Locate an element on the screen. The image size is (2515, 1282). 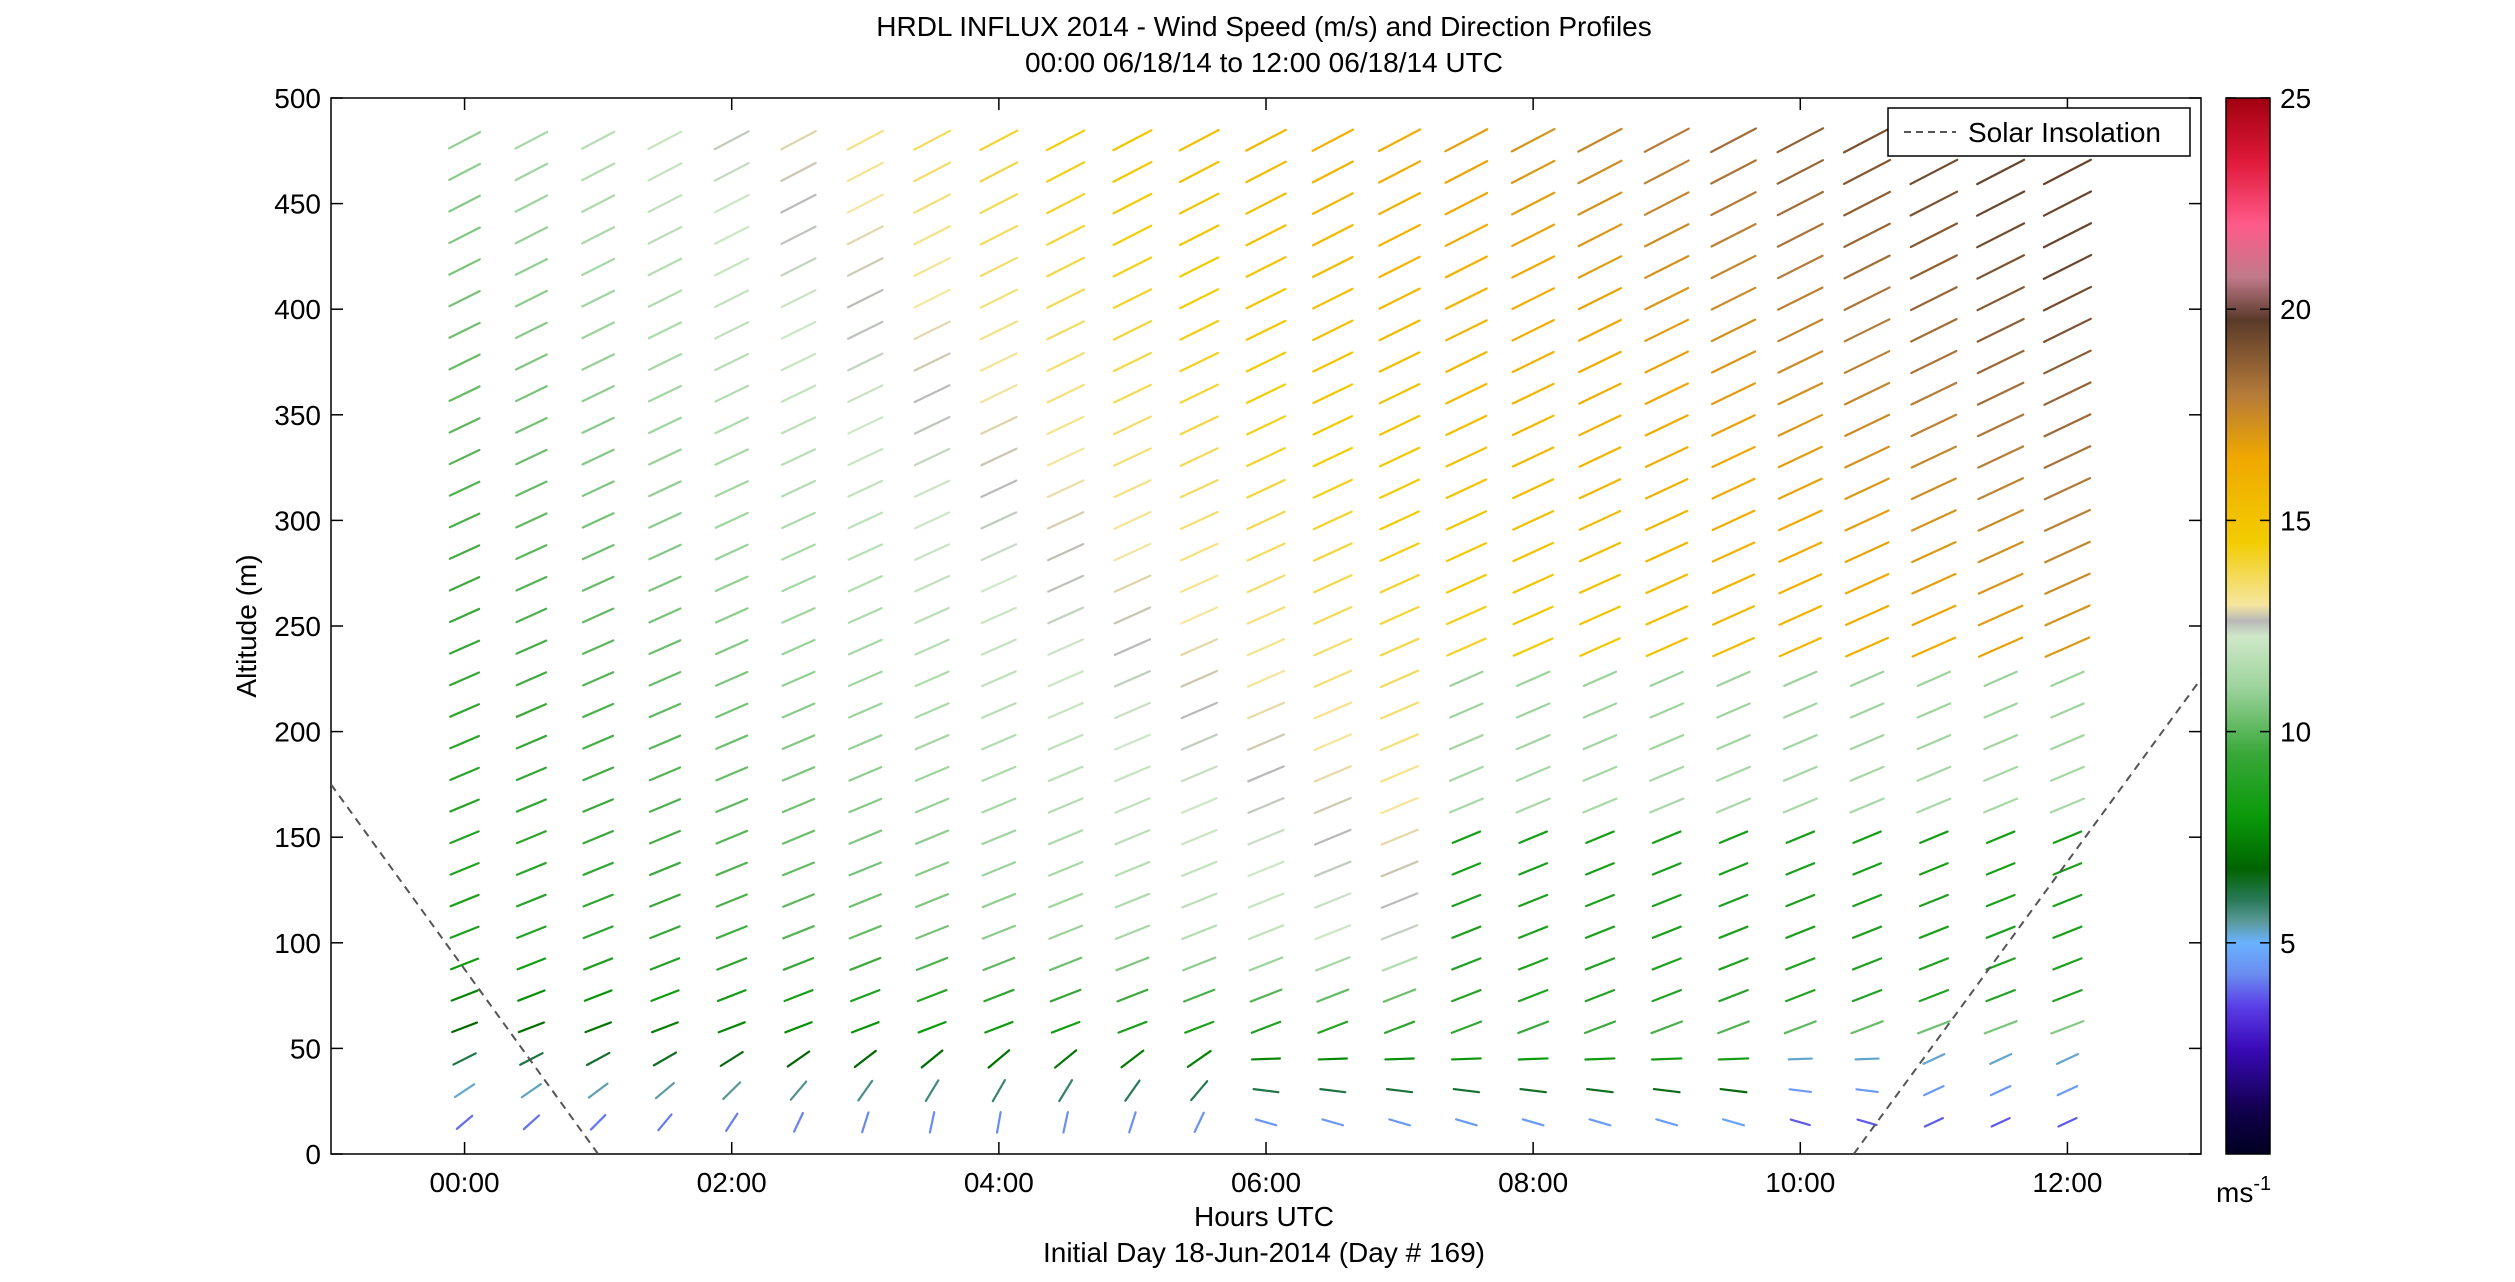
x-tick-label: 00:00 is located at coordinates (465, 1182).